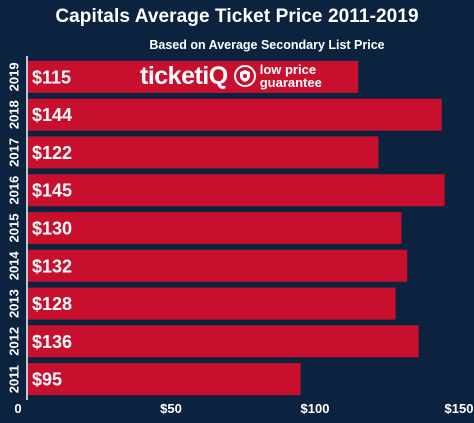 This screenshot has height=423, width=474. What do you see at coordinates (164, 379) in the screenshot?
I see `bar-2011` at bounding box center [164, 379].